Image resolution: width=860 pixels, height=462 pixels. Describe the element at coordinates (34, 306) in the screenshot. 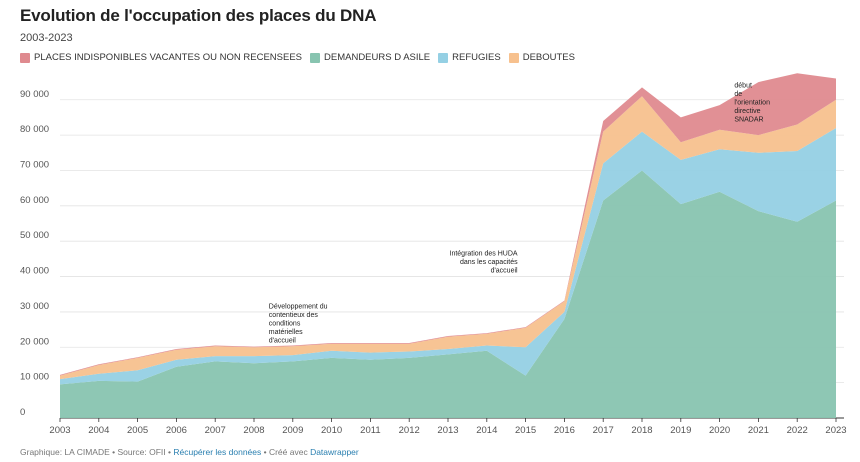

I see `y-tick-label: 30 000` at that location.